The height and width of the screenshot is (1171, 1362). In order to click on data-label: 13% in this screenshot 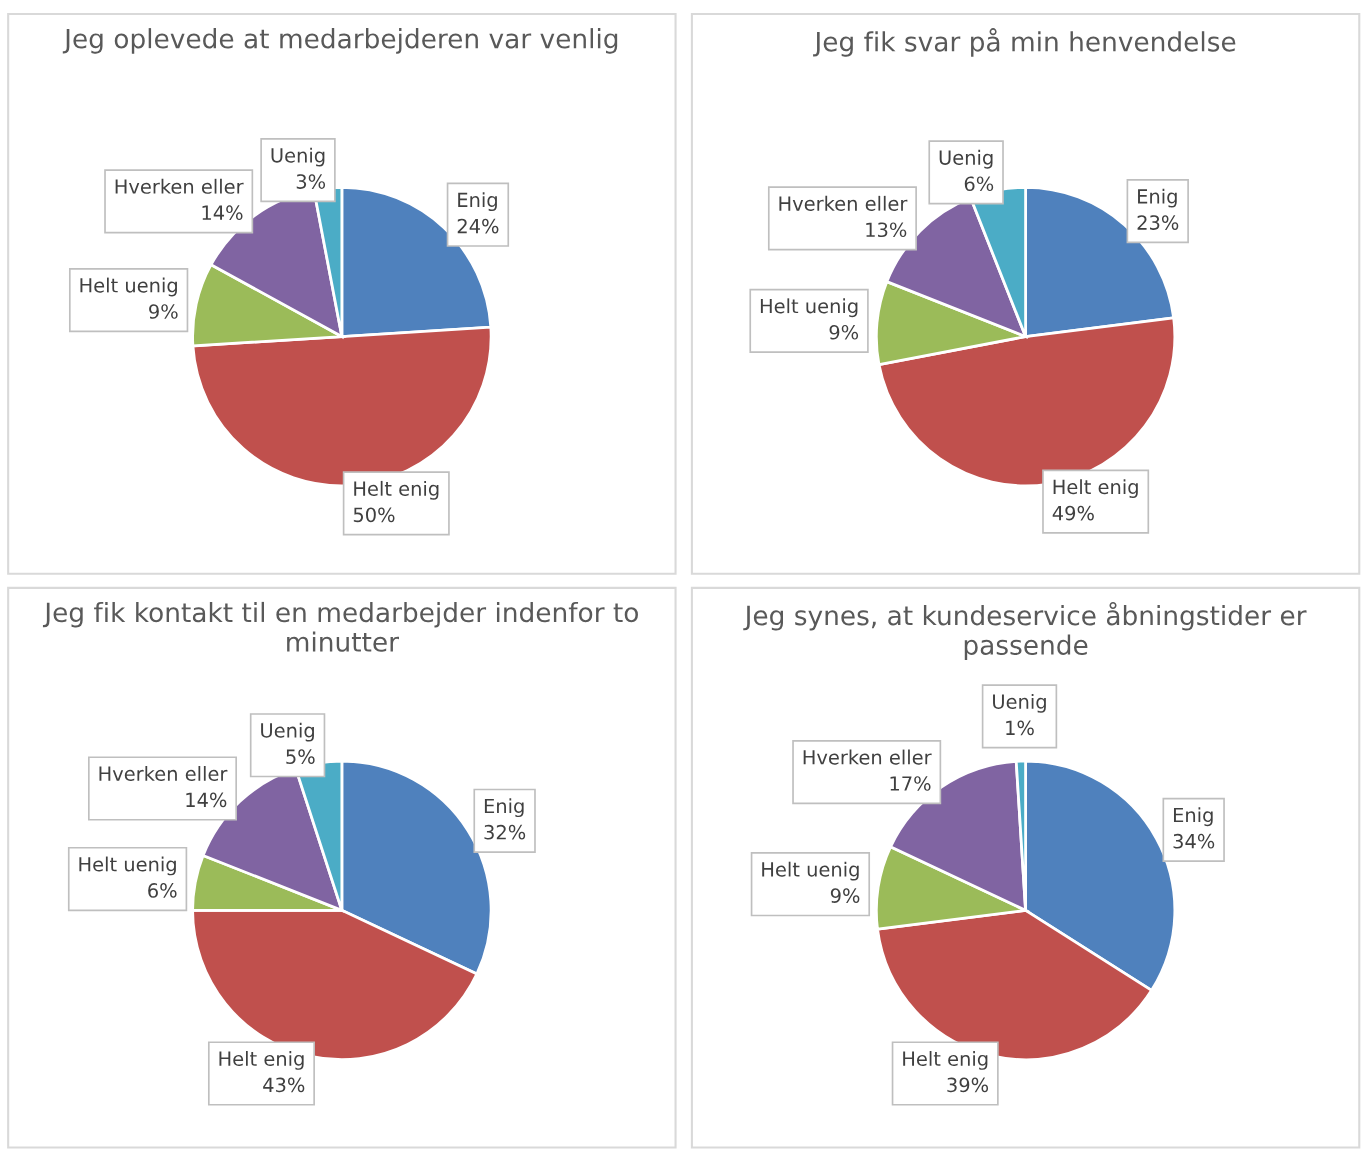, I will do `click(886, 230)`.